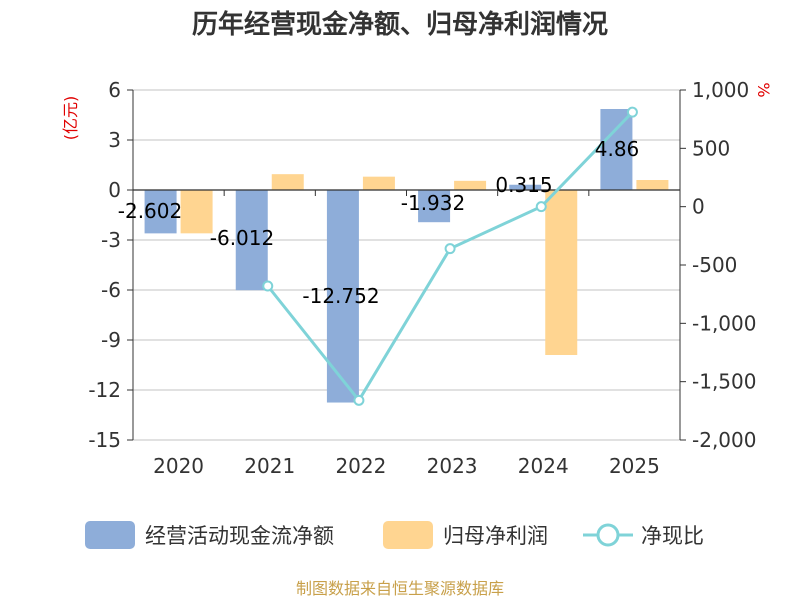 Image resolution: width=800 pixels, height=600 pixels. I want to click on cash-flow-data-label: -12.752, so click(340, 296).